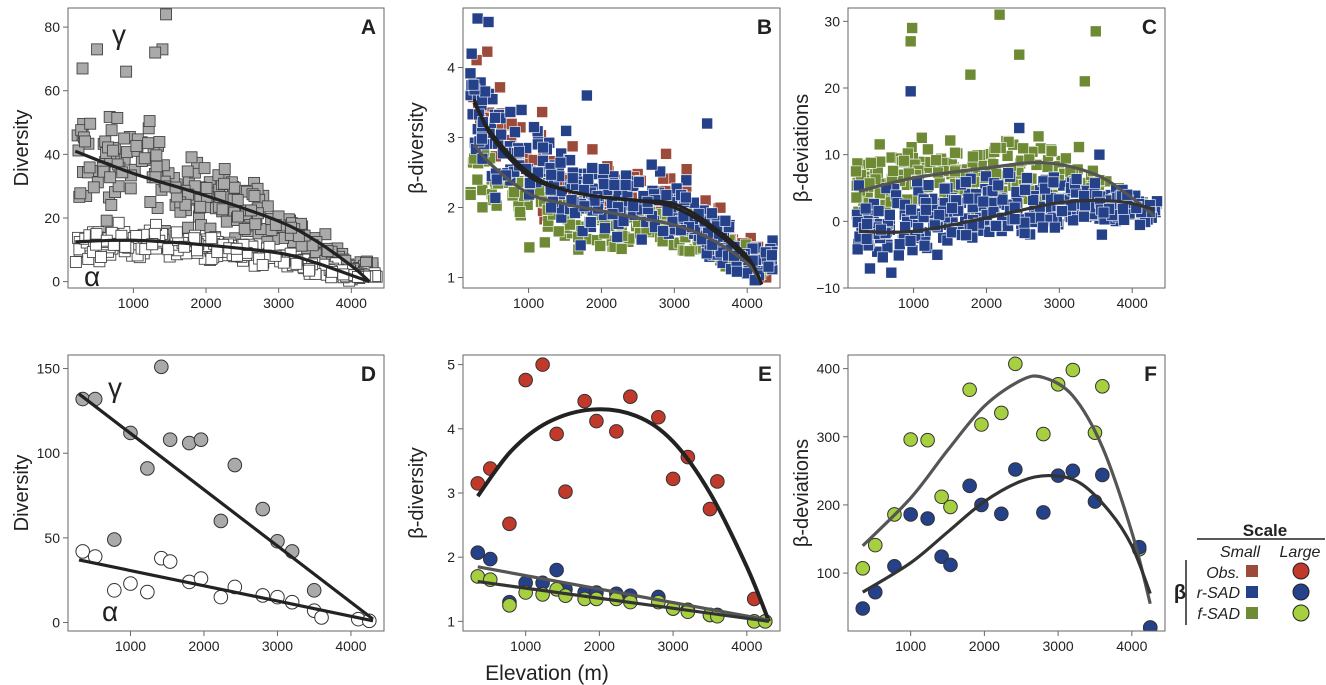 Image resolution: width=1326 pixels, height=685 pixels. What do you see at coordinates (910, 646) in the screenshot?
I see `x-tick-label: 1000` at bounding box center [910, 646].